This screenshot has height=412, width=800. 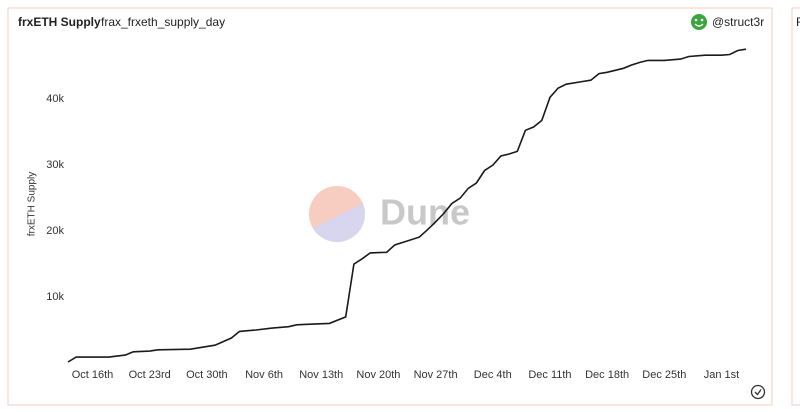 I want to click on y-tick-label: 30k, so click(x=55, y=165).